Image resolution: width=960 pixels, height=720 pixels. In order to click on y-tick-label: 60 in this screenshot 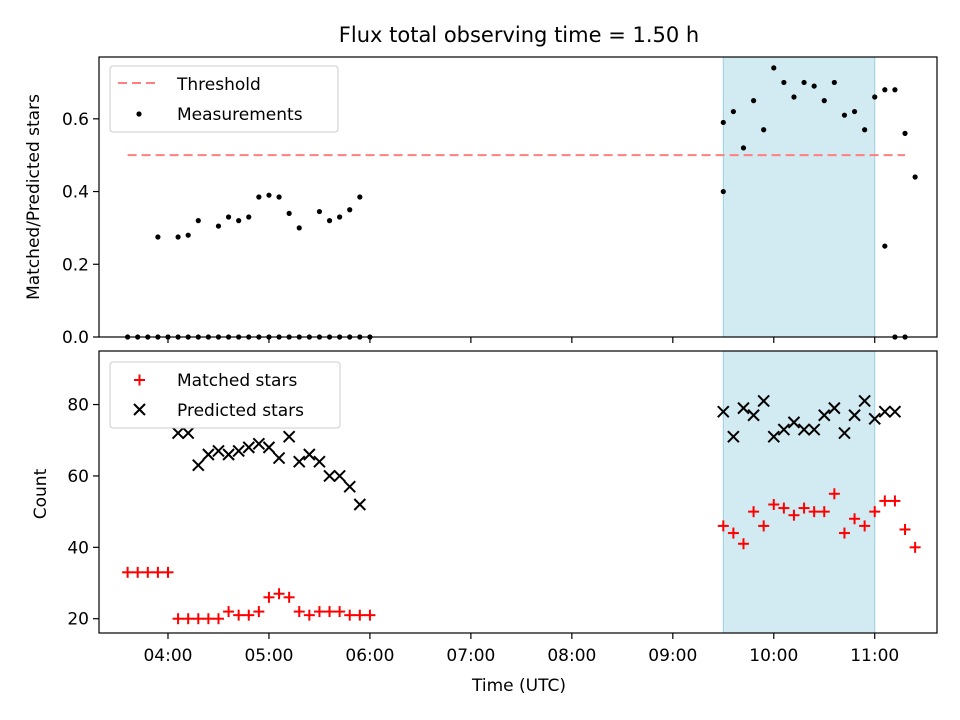, I will do `click(78, 477)`.